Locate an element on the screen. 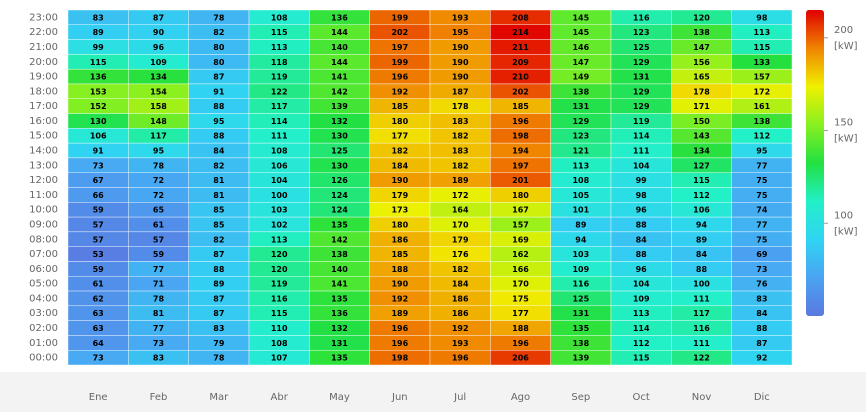 The image size is (866, 412). x-tick-label: Feb is located at coordinates (159, 397).